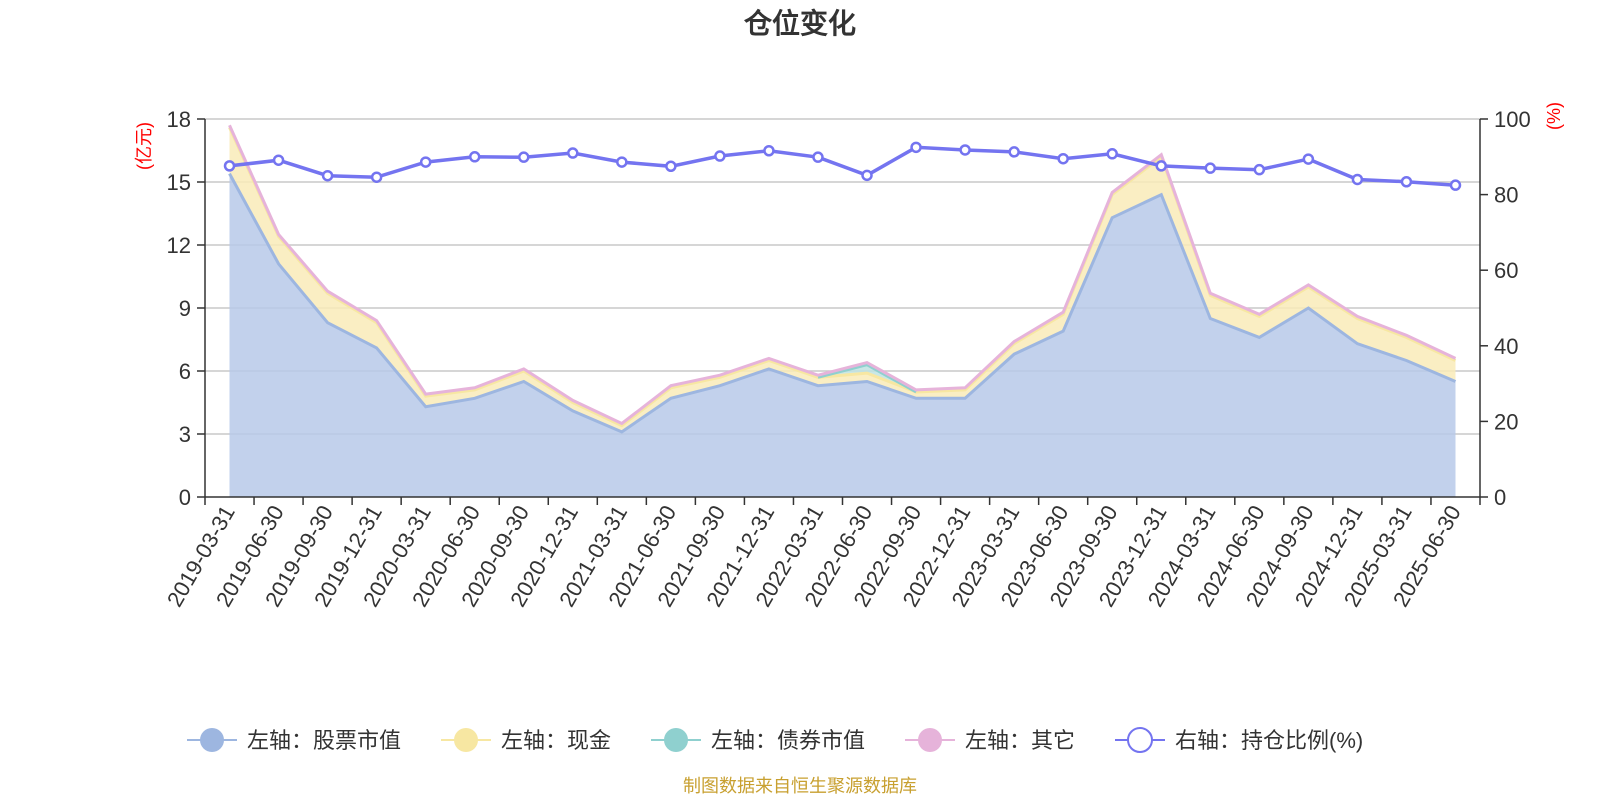 The image size is (1600, 800). I want to click on left-axis-unit: (亿元), so click(144, 146).